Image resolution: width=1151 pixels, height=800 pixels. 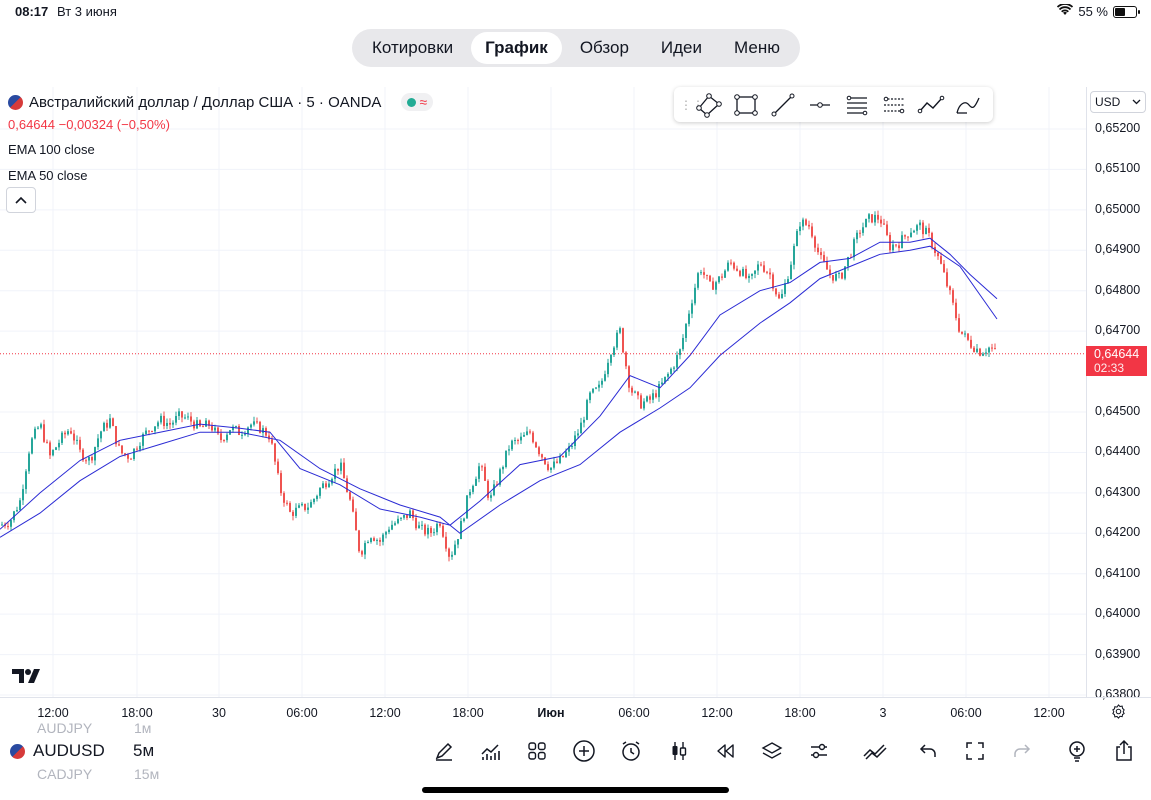 I want to click on currency-select: USD, so click(x=1118, y=102).